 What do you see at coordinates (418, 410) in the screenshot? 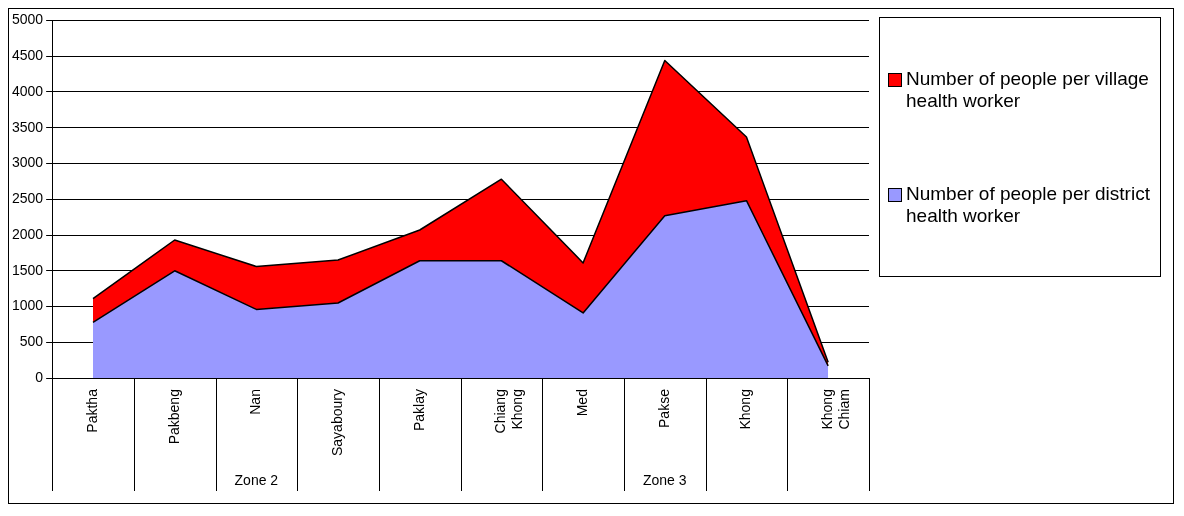
I see `x-tick-label: Paklay` at bounding box center [418, 410].